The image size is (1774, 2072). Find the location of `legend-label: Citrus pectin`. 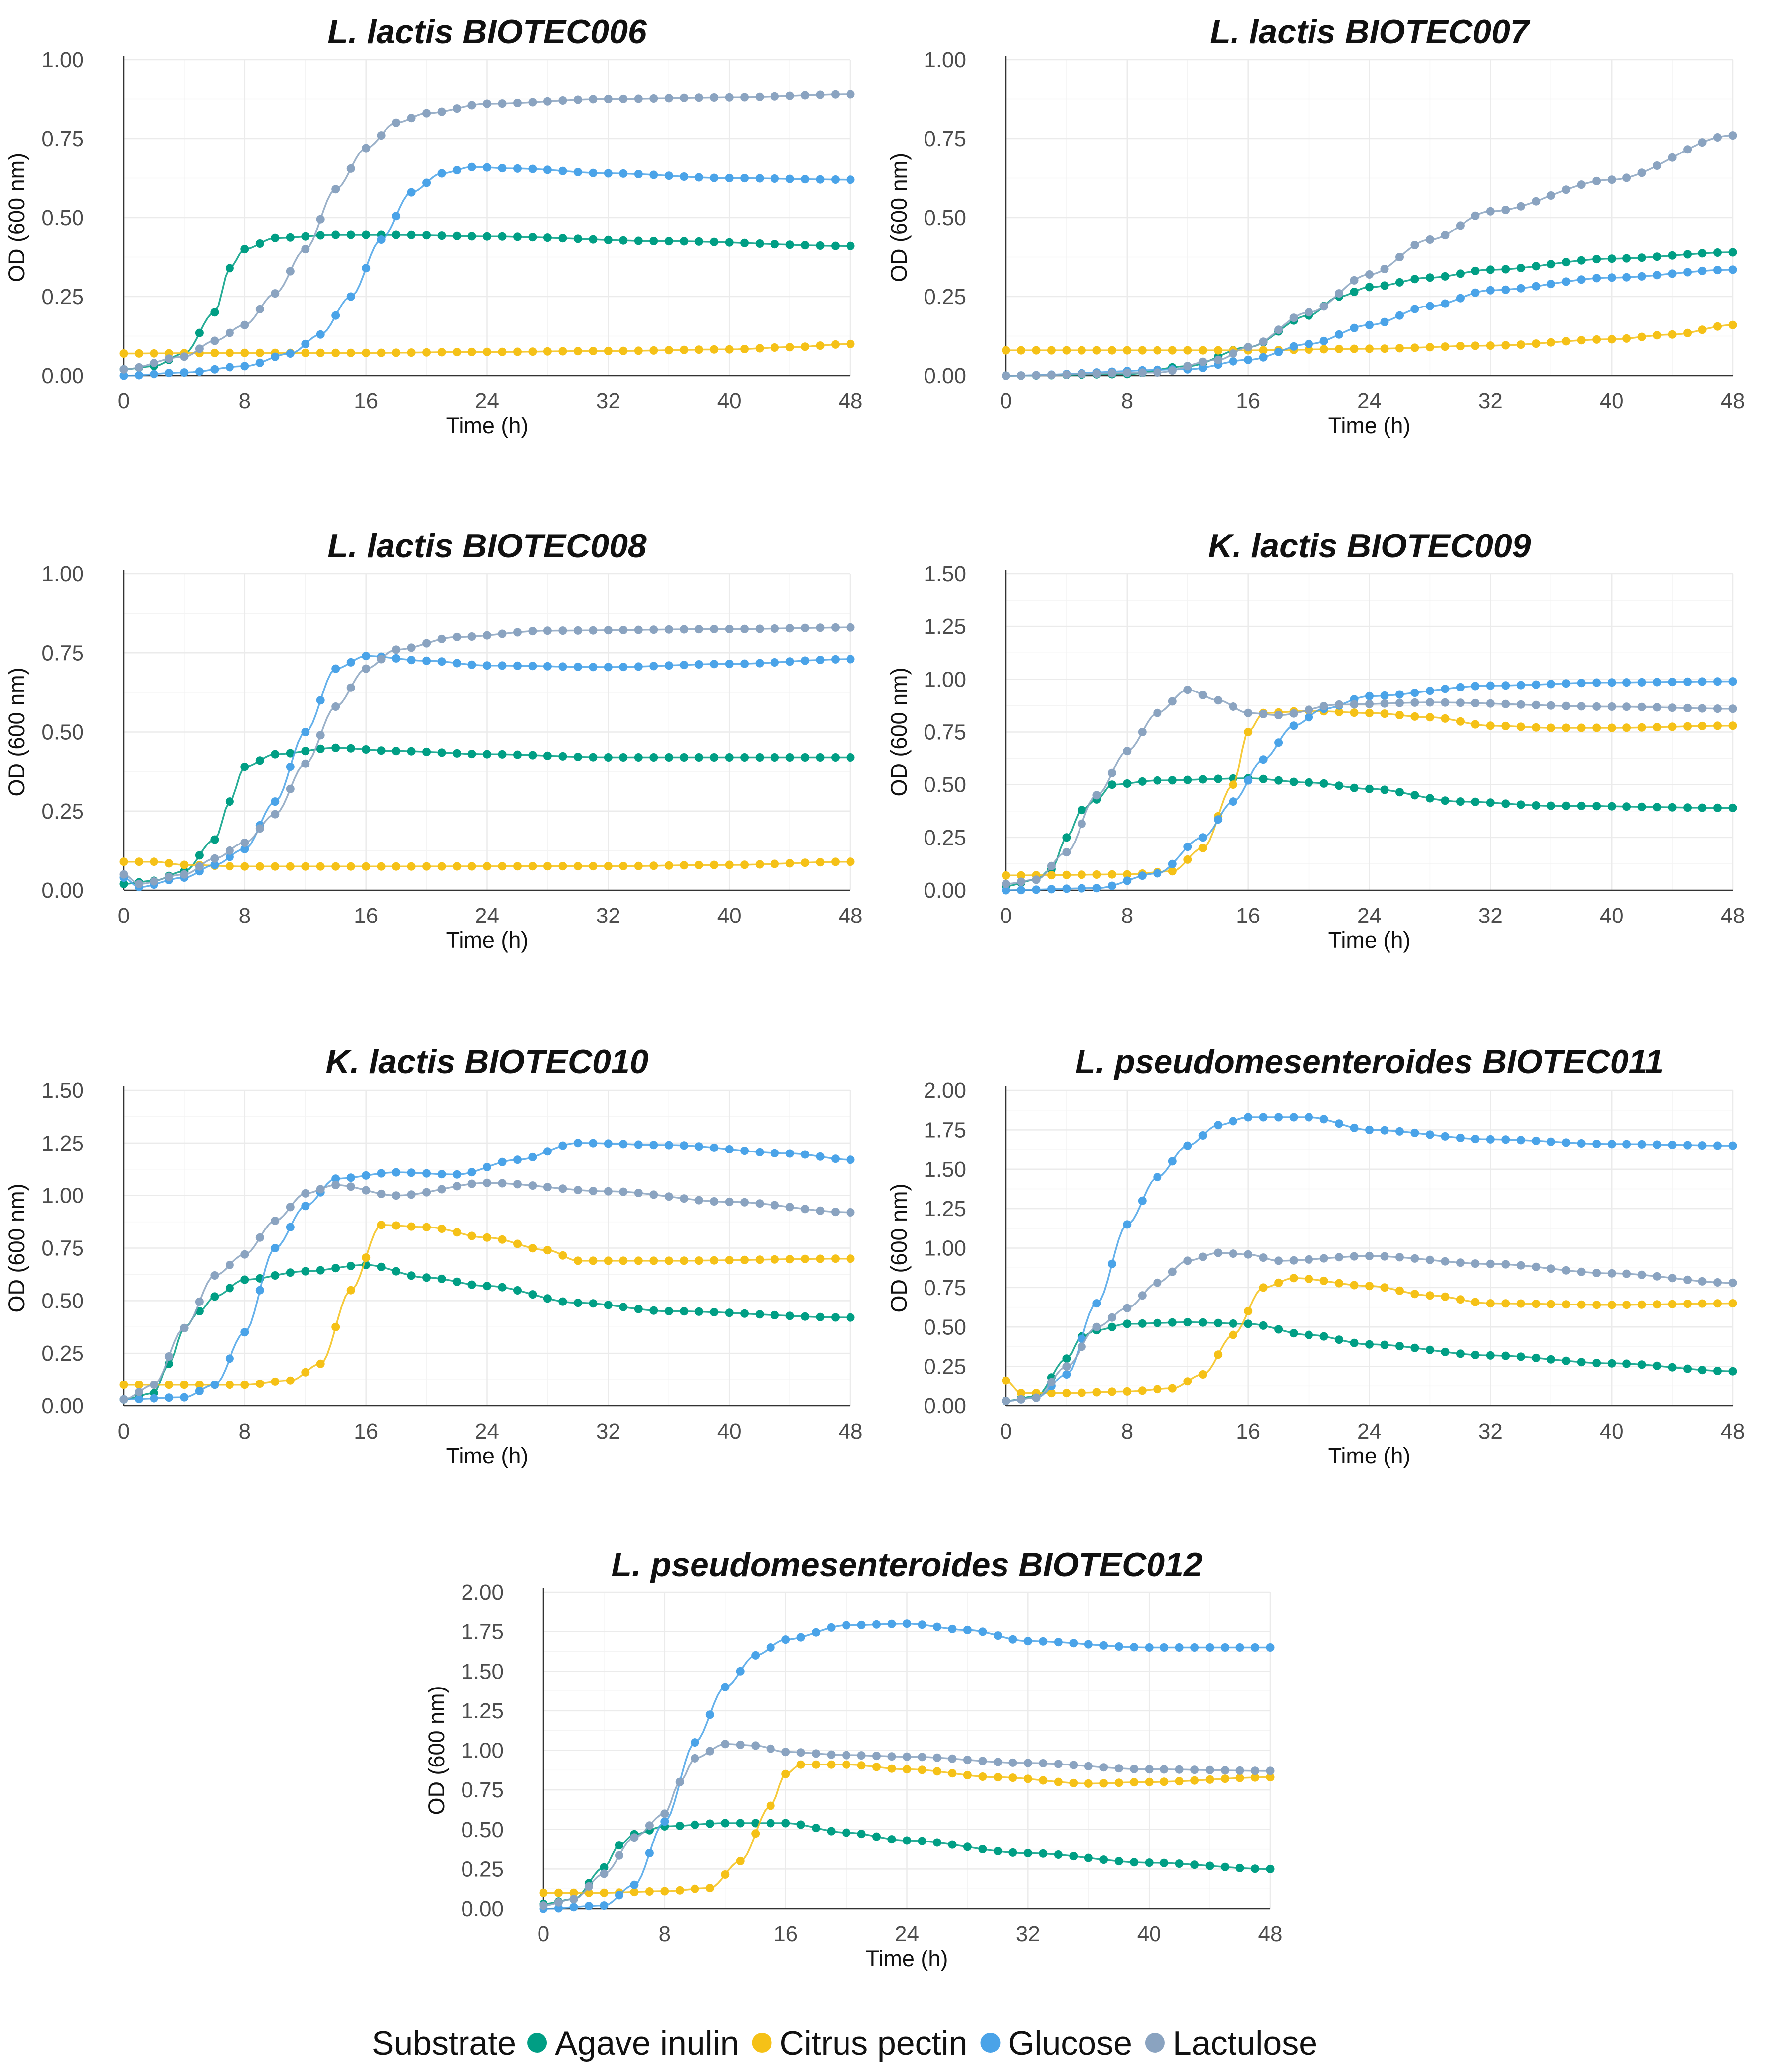

legend-label: Citrus pectin is located at coordinates (874, 2043).